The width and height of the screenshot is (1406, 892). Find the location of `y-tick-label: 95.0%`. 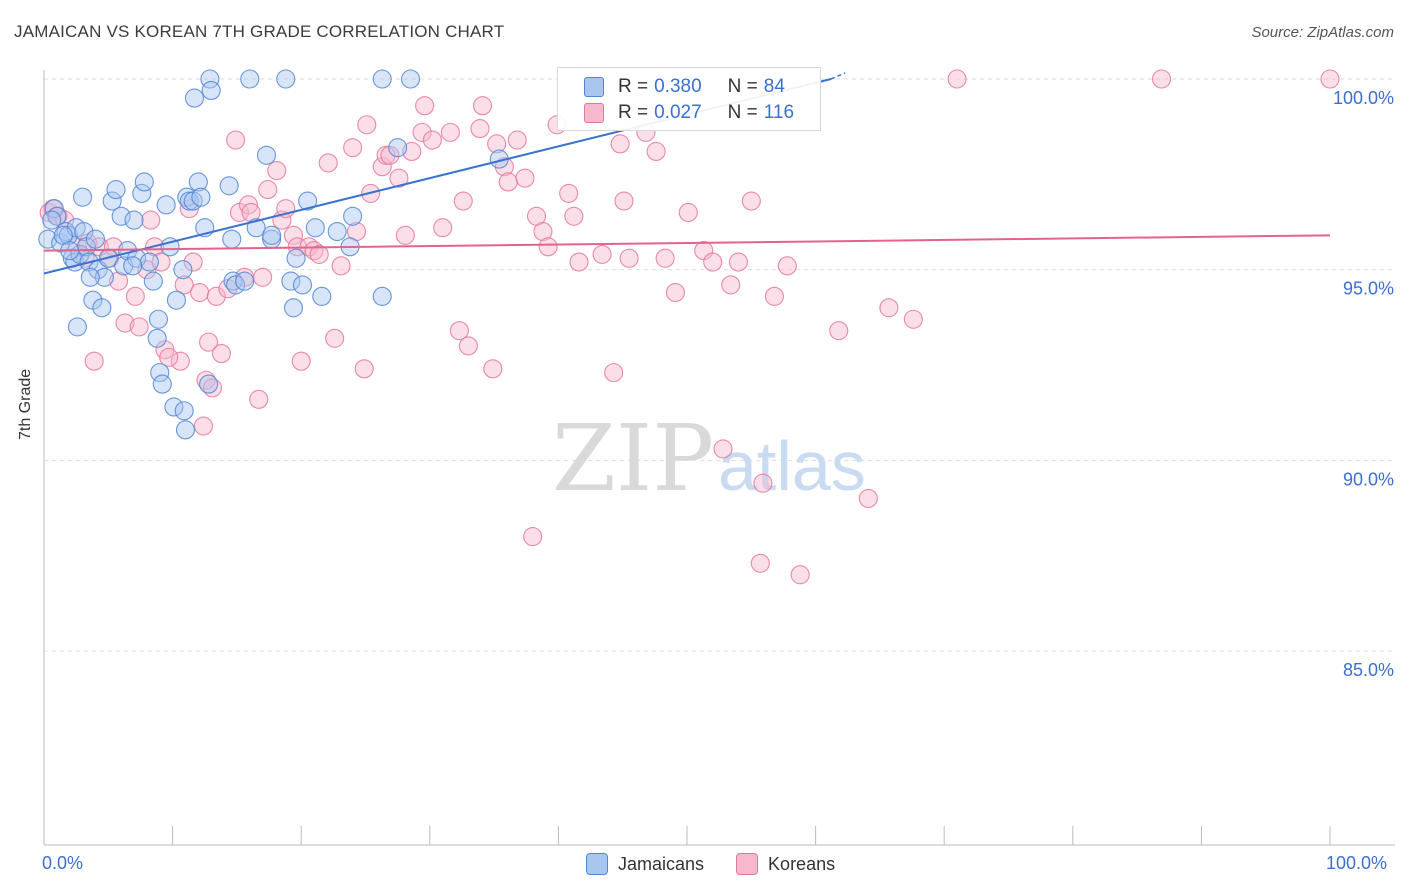

y-tick-label: 95.0% is located at coordinates (1368, 289).